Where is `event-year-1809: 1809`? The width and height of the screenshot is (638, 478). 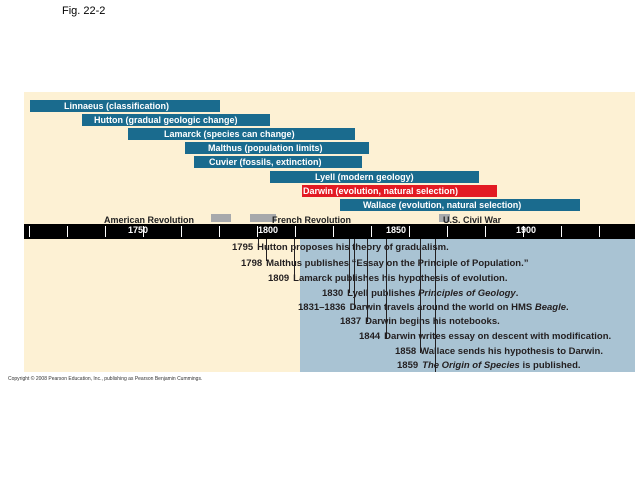 event-year-1809: 1809 is located at coordinates (279, 278).